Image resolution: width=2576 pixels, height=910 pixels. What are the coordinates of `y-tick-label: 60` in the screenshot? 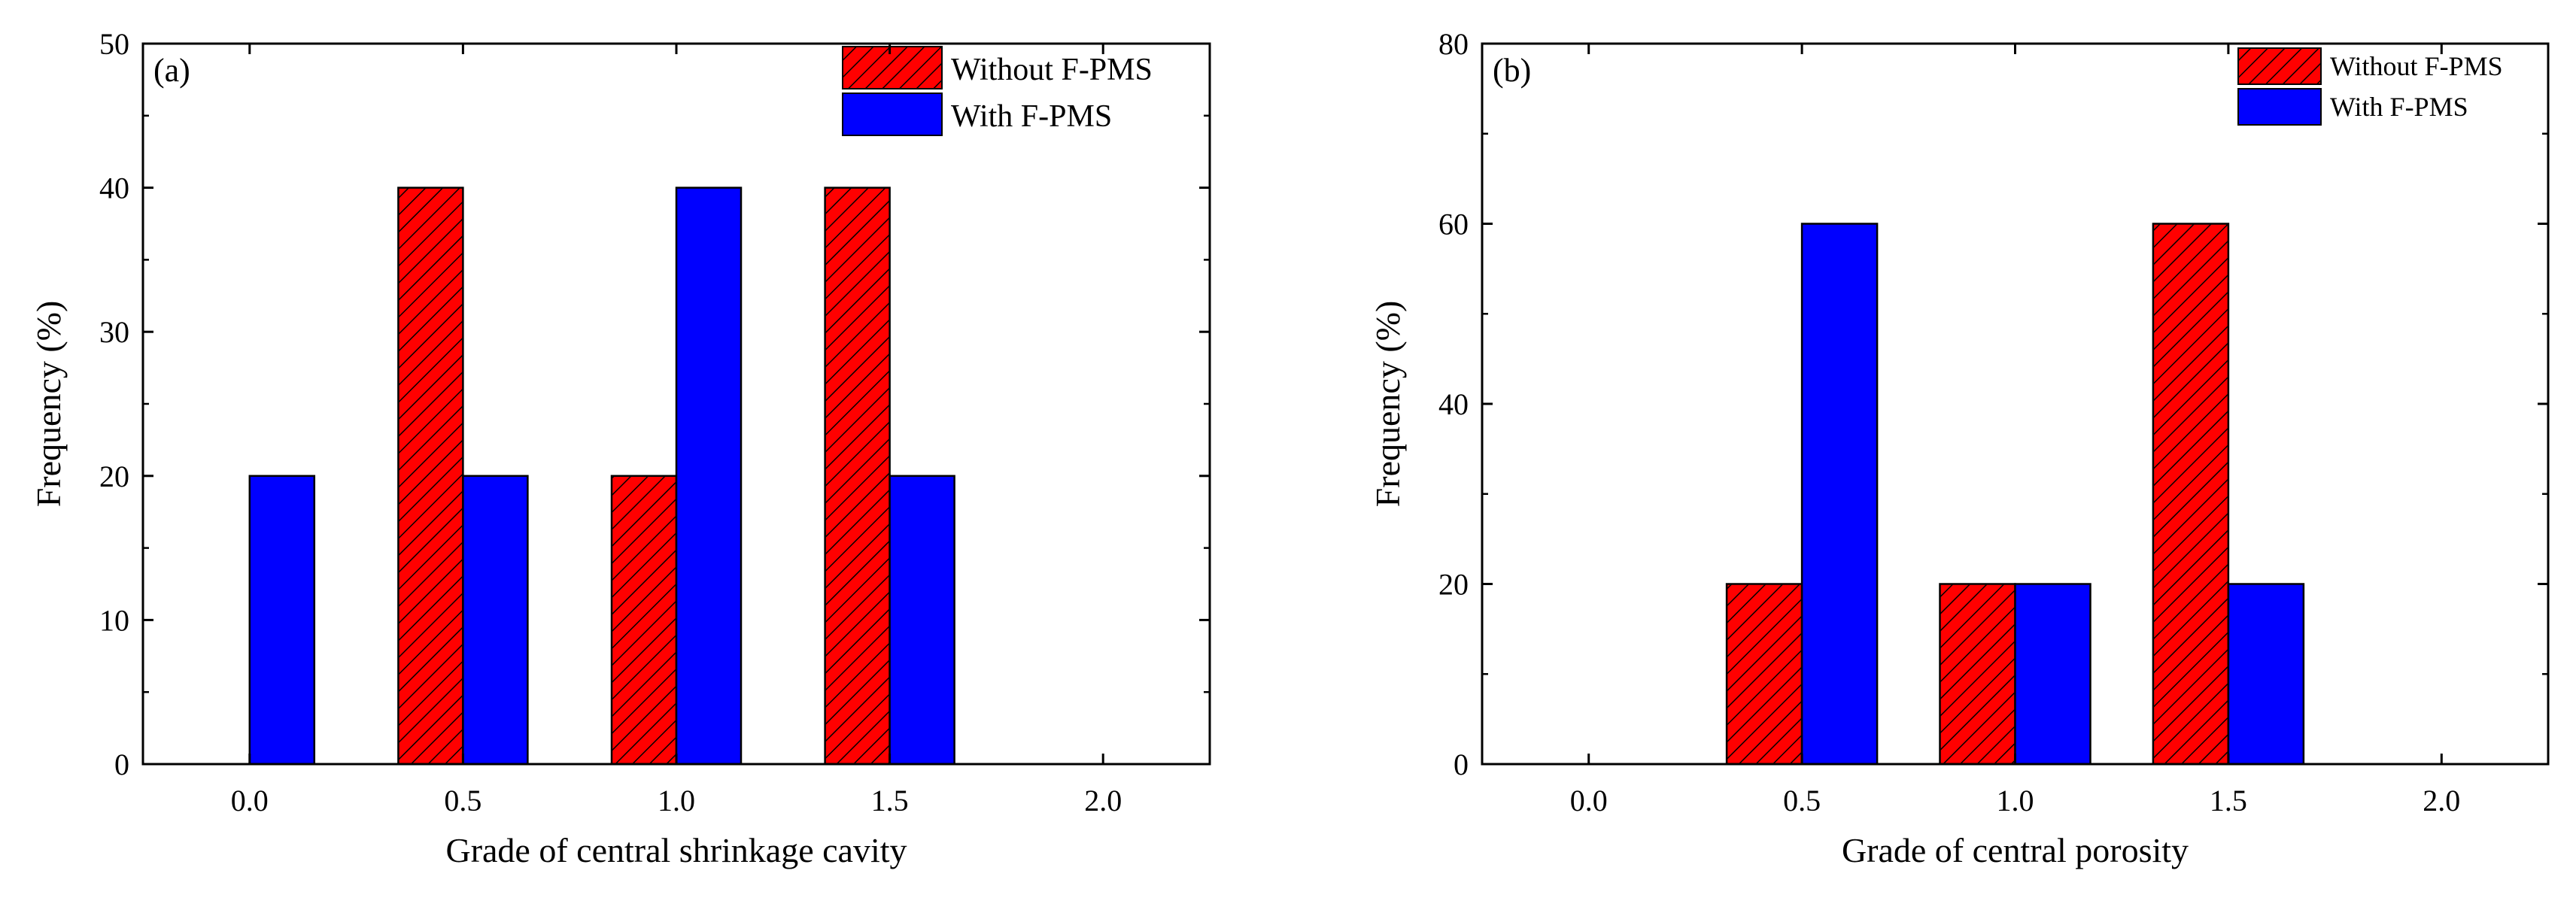 It's located at (1454, 225).